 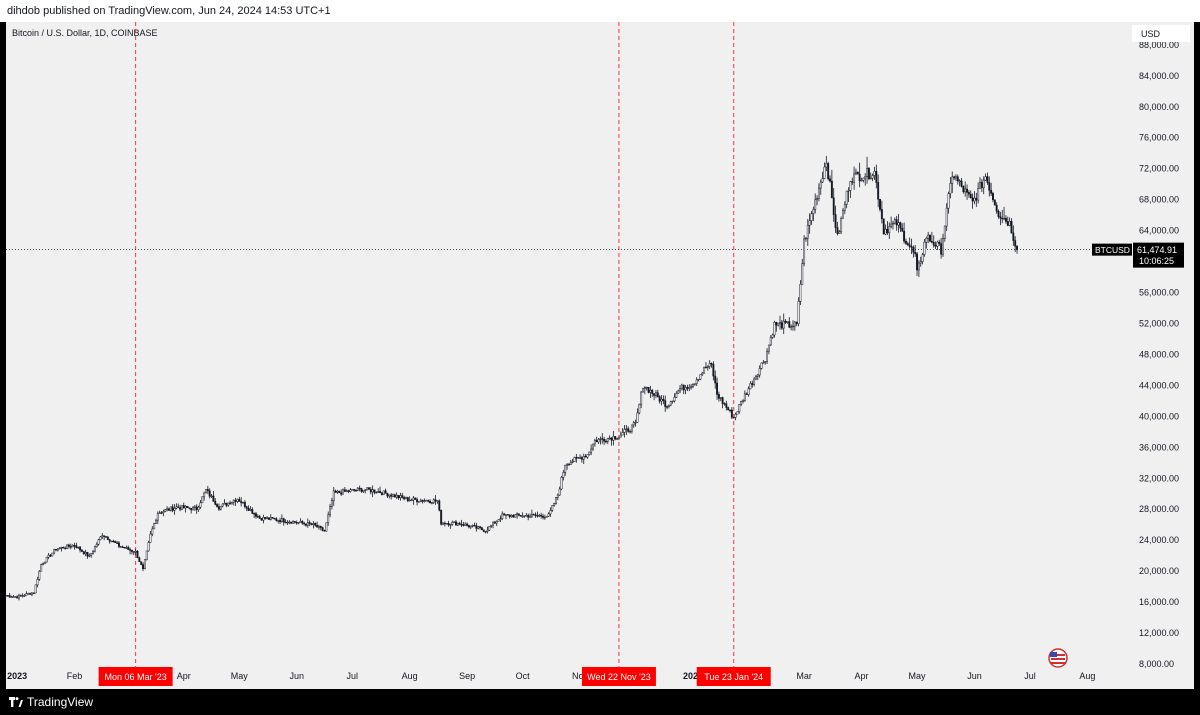 What do you see at coordinates (1058, 655) in the screenshot?
I see `flag-stripe` at bounding box center [1058, 655].